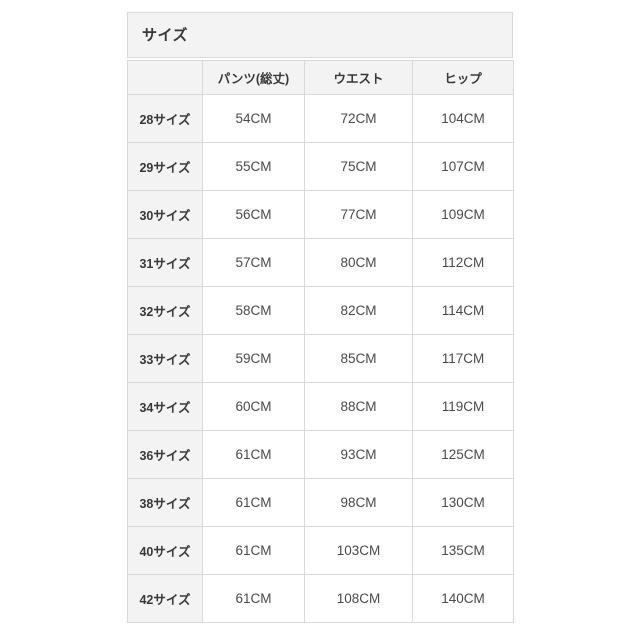  I want to click on row-label: 34サイズ, so click(165, 406).